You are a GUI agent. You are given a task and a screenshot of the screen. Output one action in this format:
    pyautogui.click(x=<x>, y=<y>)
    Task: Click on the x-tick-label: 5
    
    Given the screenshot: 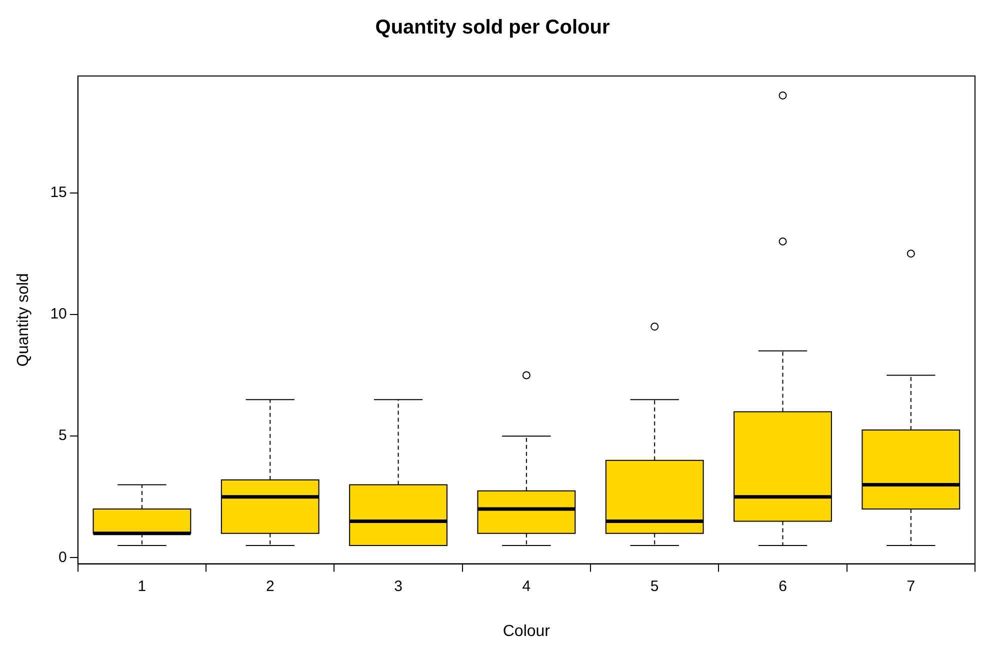 What is the action you would take?
    pyautogui.click(x=654, y=586)
    